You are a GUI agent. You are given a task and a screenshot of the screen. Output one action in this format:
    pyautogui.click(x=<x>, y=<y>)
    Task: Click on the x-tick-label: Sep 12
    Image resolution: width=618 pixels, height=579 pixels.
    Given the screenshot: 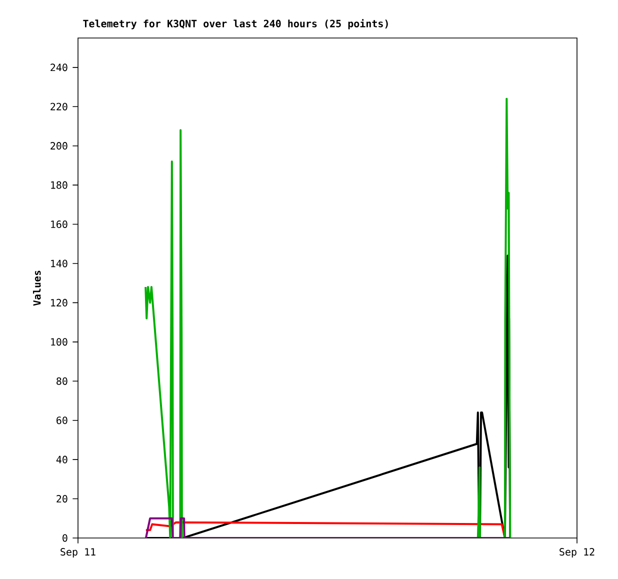 What is the action you would take?
    pyautogui.click(x=577, y=553)
    